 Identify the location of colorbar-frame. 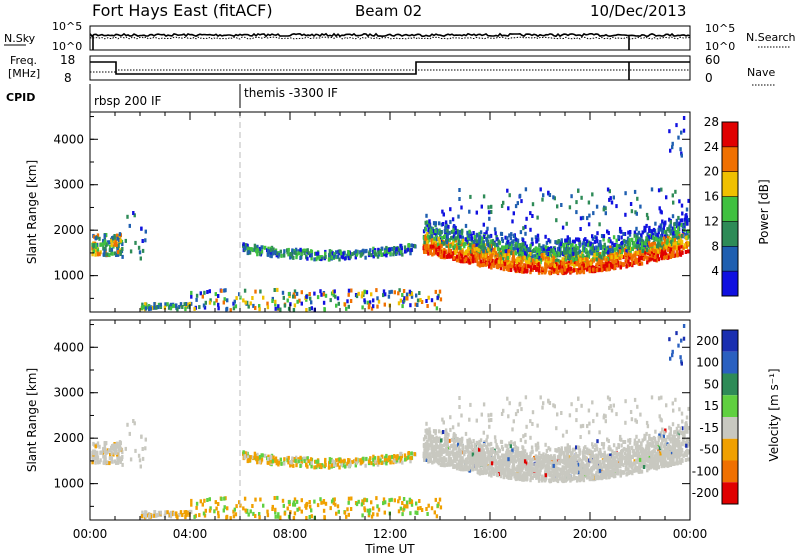
(730, 209).